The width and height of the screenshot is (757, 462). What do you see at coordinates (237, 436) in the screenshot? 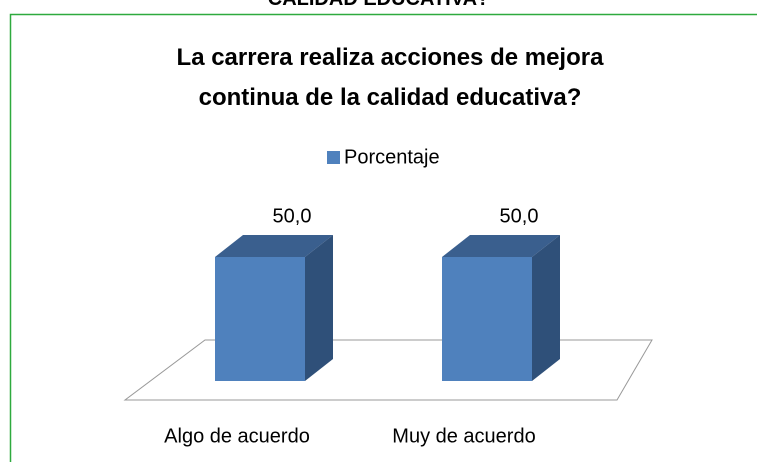
I see `x-tick-label: Algo de acuerdo` at bounding box center [237, 436].